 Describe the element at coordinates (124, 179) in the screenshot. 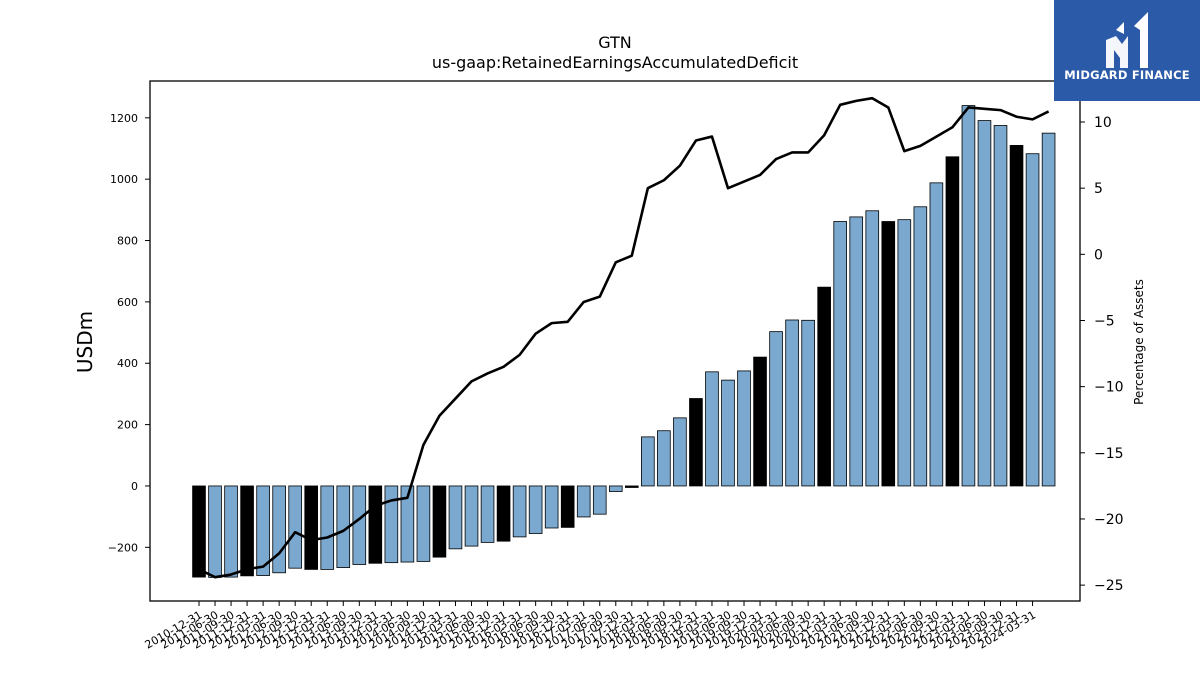

I see `y-tick-label: 1000` at that location.